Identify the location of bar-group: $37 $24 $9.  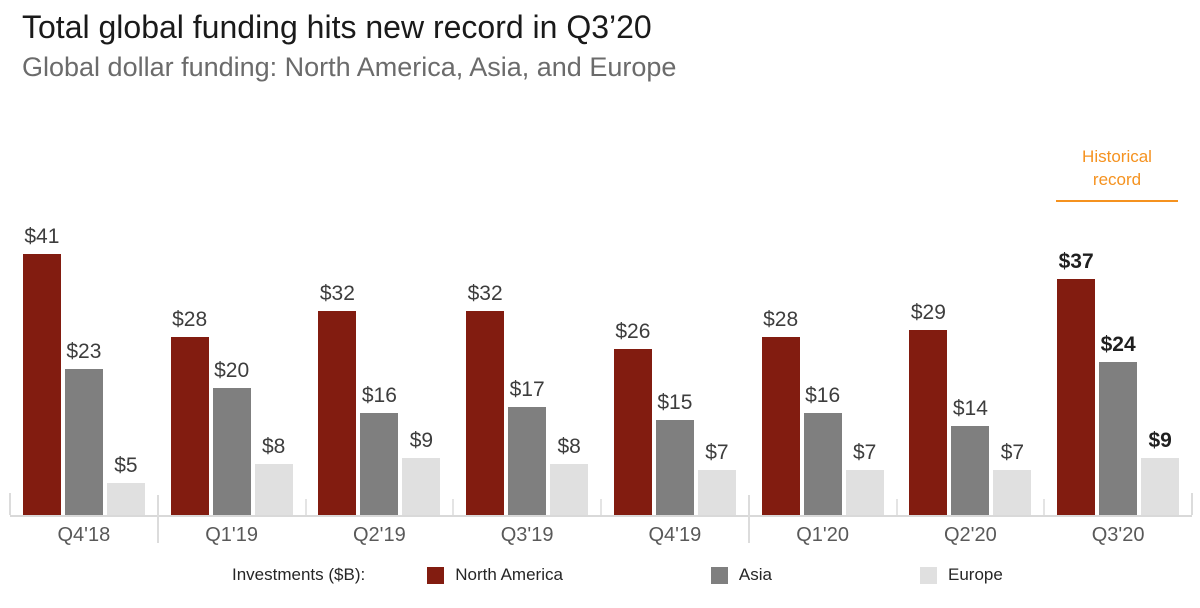
(1118, 382).